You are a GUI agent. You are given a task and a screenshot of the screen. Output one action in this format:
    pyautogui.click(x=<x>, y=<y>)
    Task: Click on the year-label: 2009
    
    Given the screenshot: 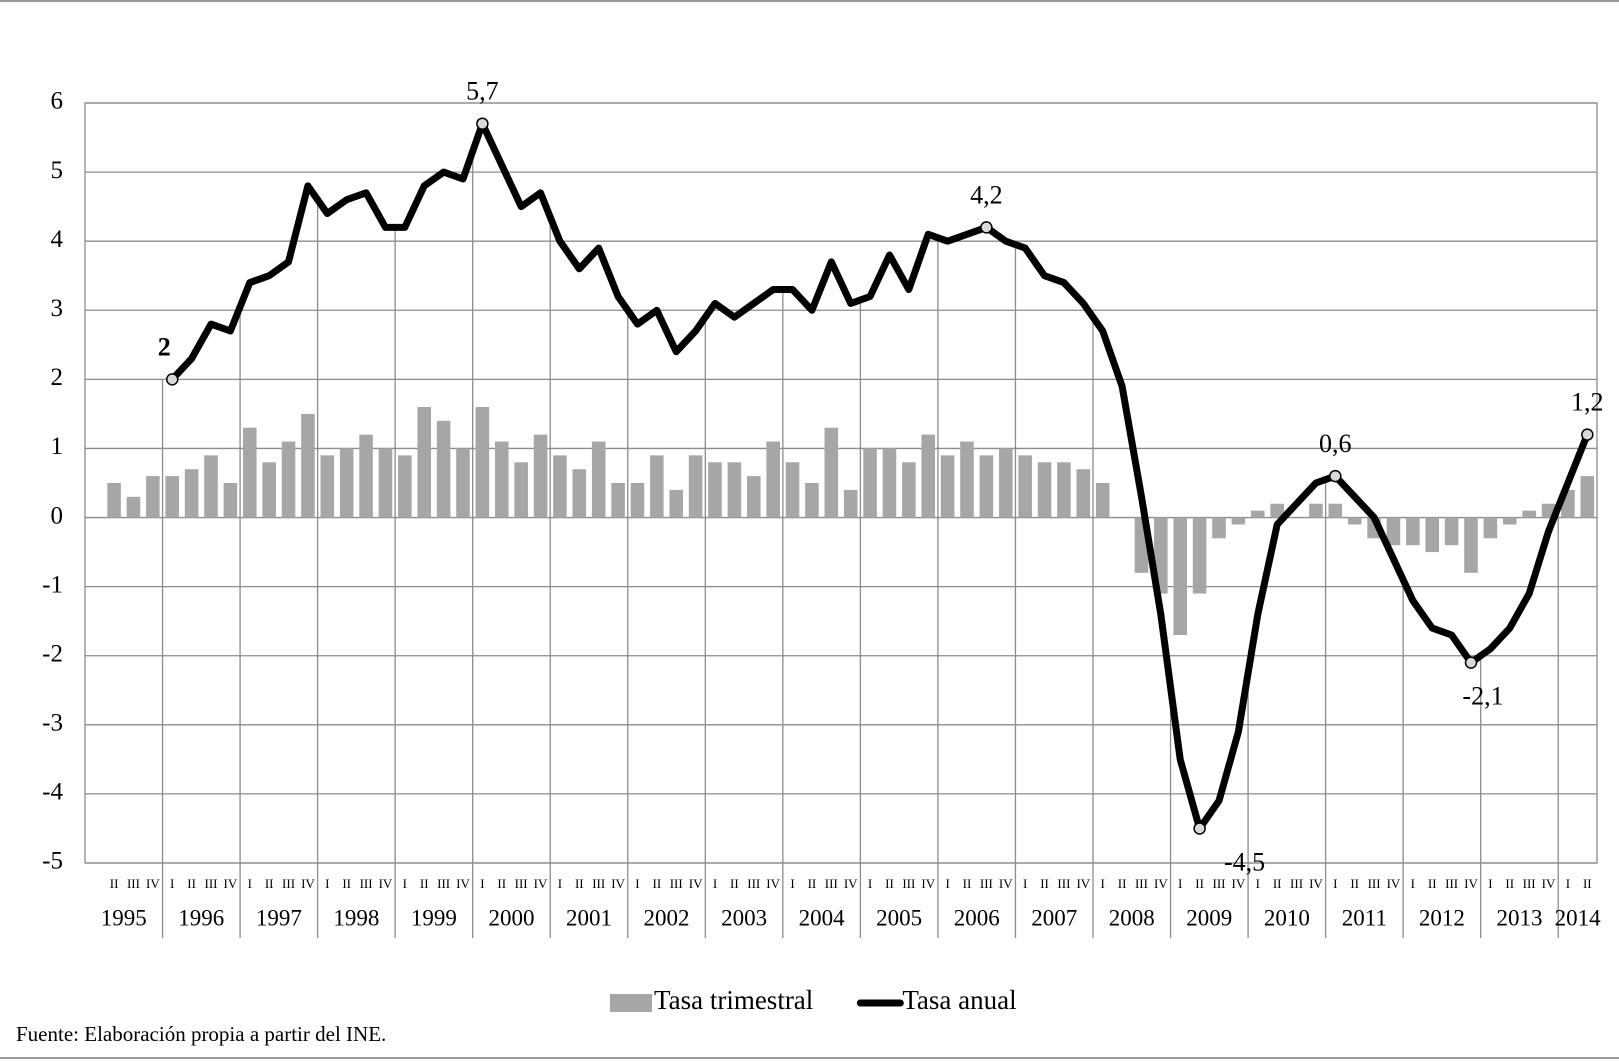 What is the action you would take?
    pyautogui.click(x=1209, y=917)
    